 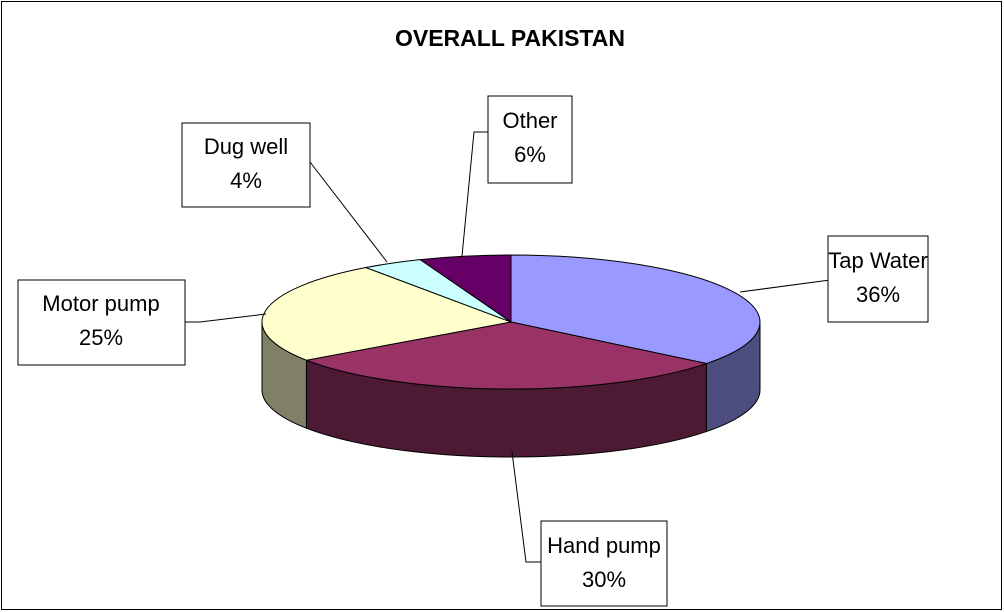 I want to click on slice-label: Motor pump, so click(x=100, y=303).